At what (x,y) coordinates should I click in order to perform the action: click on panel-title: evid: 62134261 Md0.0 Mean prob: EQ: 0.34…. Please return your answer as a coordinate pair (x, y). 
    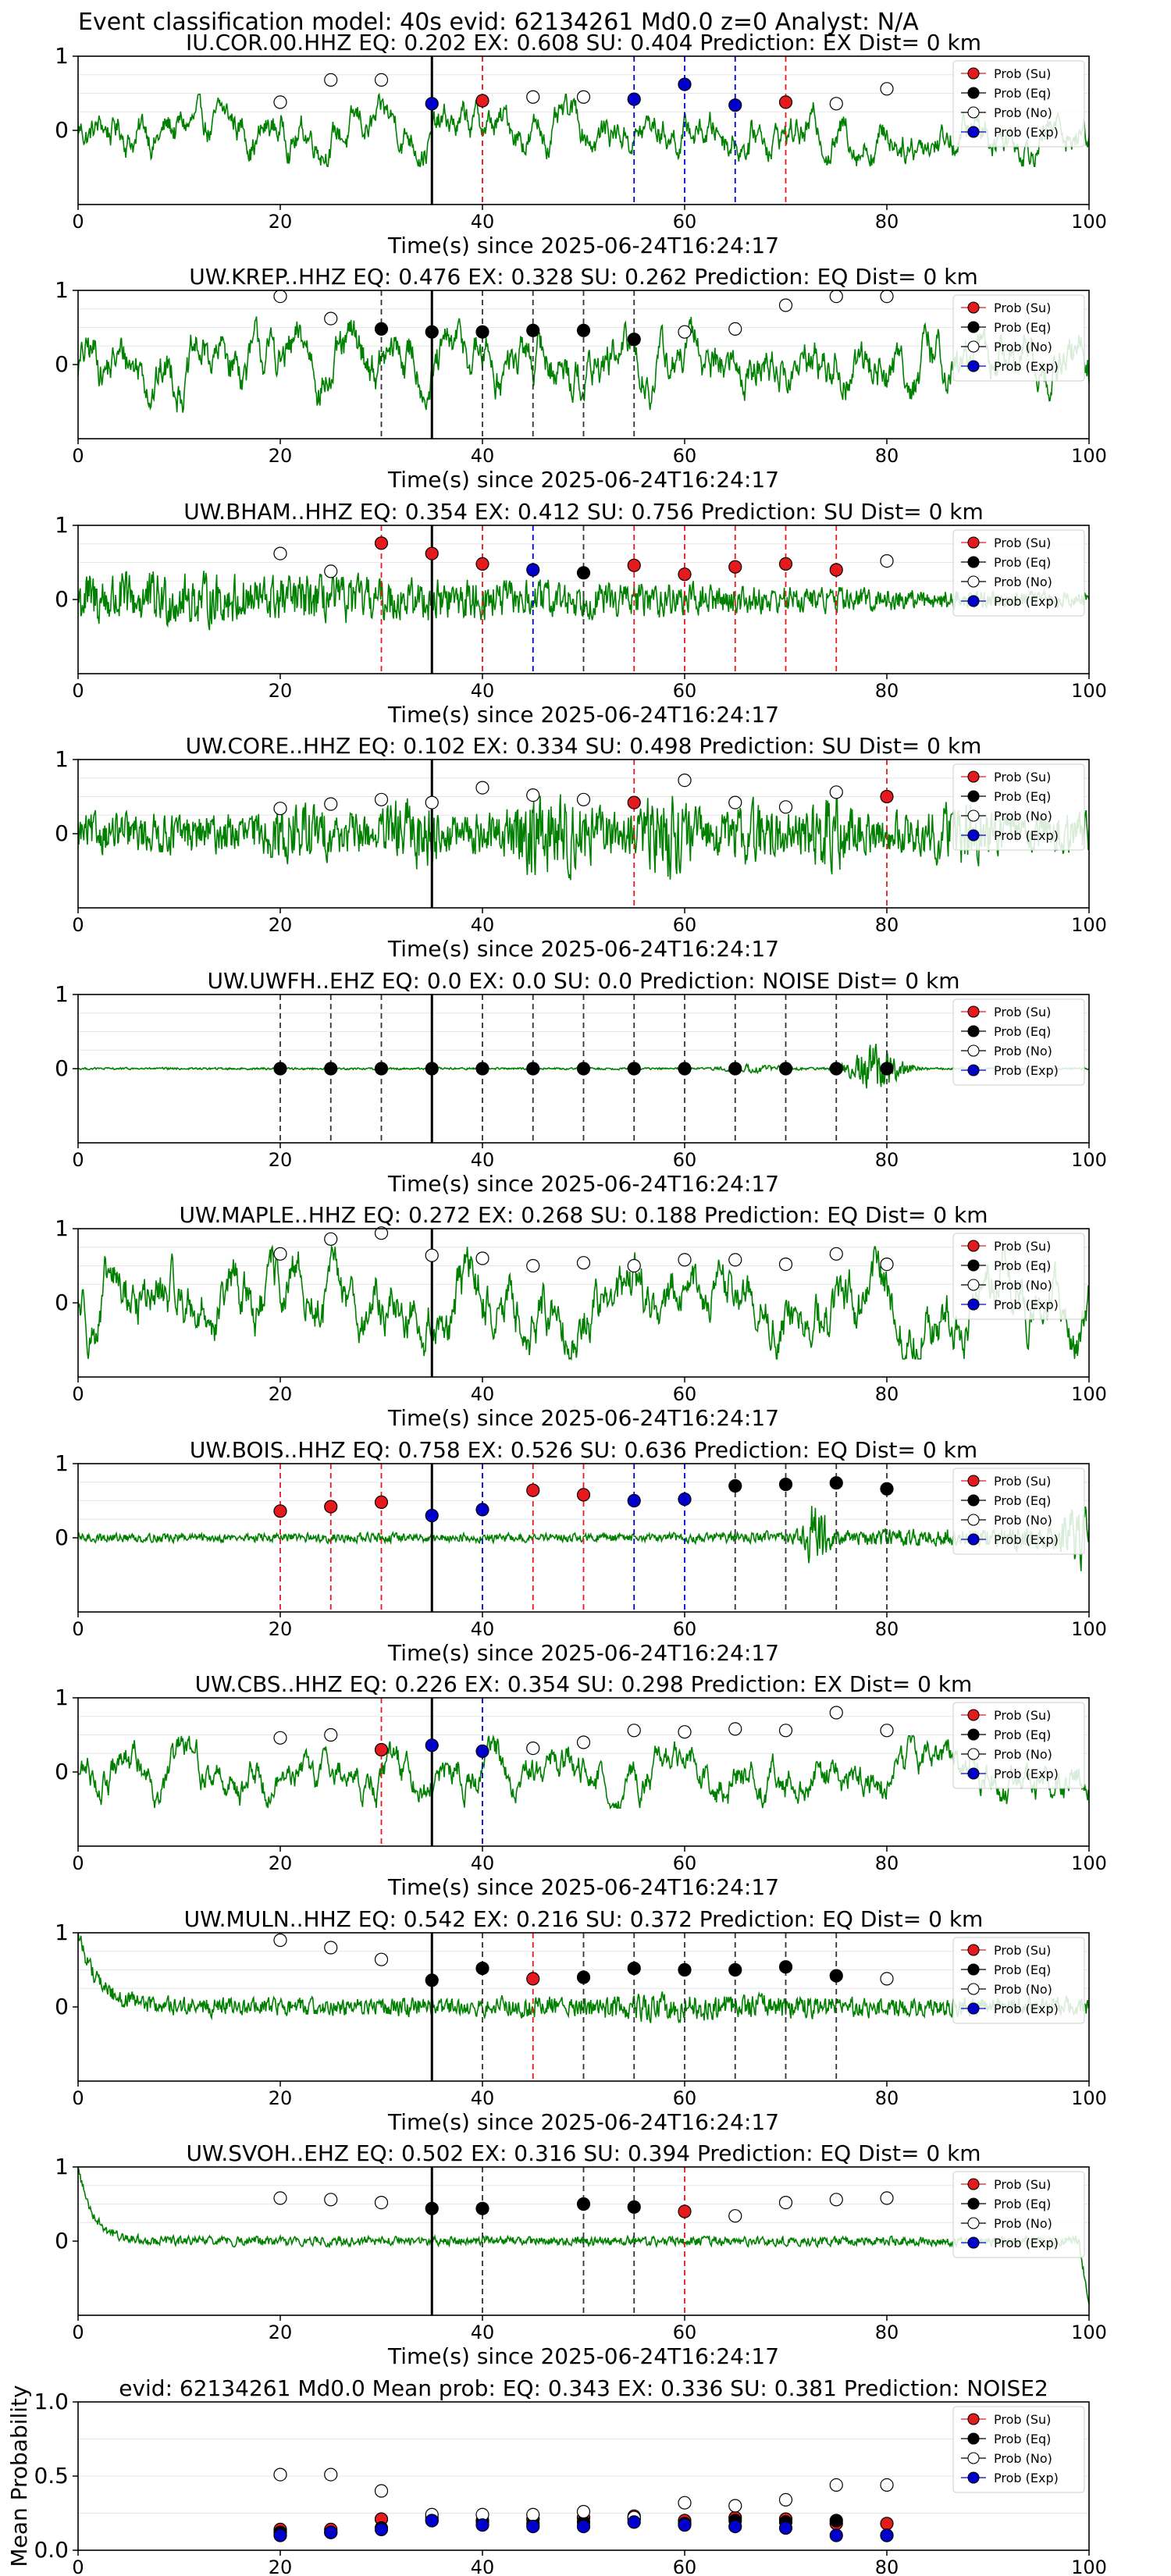
    Looking at the image, I should click on (583, 2388).